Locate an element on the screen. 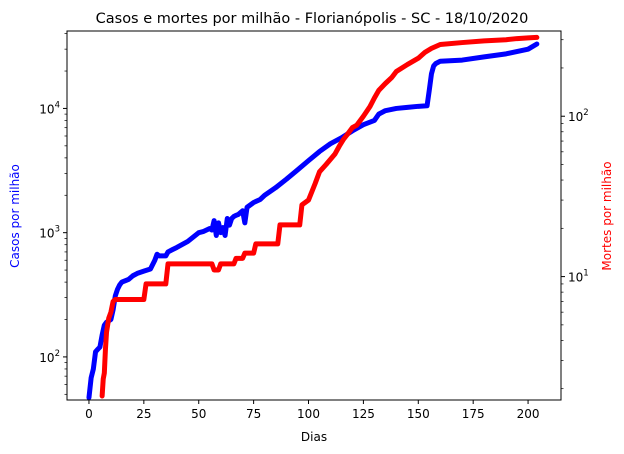 The image size is (624, 454). x-tick-label: 200 is located at coordinates (528, 414).